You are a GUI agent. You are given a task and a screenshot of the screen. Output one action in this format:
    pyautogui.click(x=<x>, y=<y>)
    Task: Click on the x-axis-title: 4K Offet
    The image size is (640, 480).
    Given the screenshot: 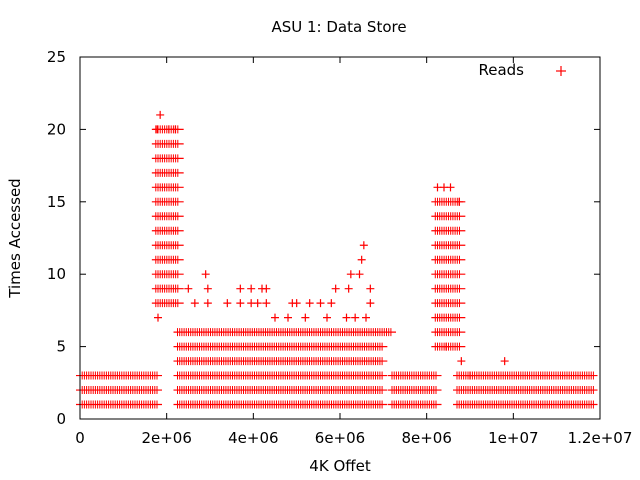 What is the action you would take?
    pyautogui.click(x=340, y=466)
    